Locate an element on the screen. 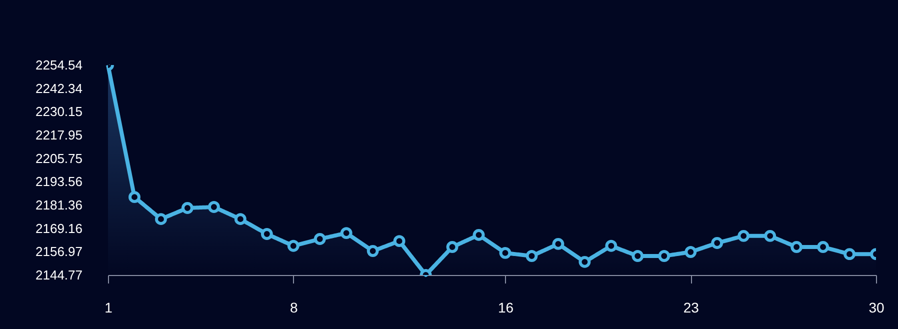 The image size is (898, 329). y-tick-label: 2217.95 is located at coordinates (59, 135).